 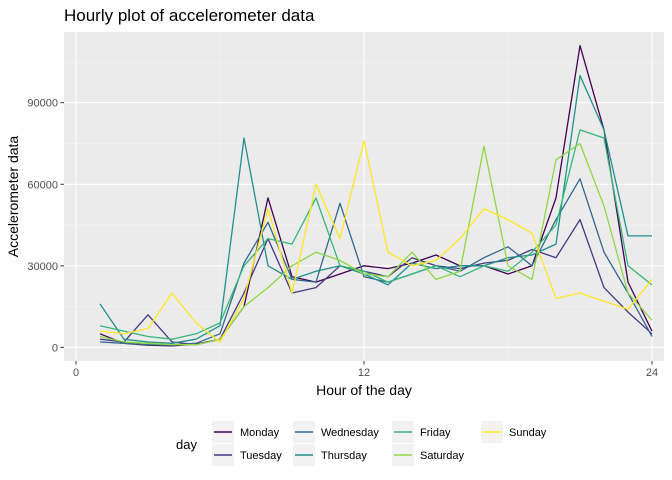 What do you see at coordinates (55, 348) in the screenshot?
I see `y-tick-label: 0` at bounding box center [55, 348].